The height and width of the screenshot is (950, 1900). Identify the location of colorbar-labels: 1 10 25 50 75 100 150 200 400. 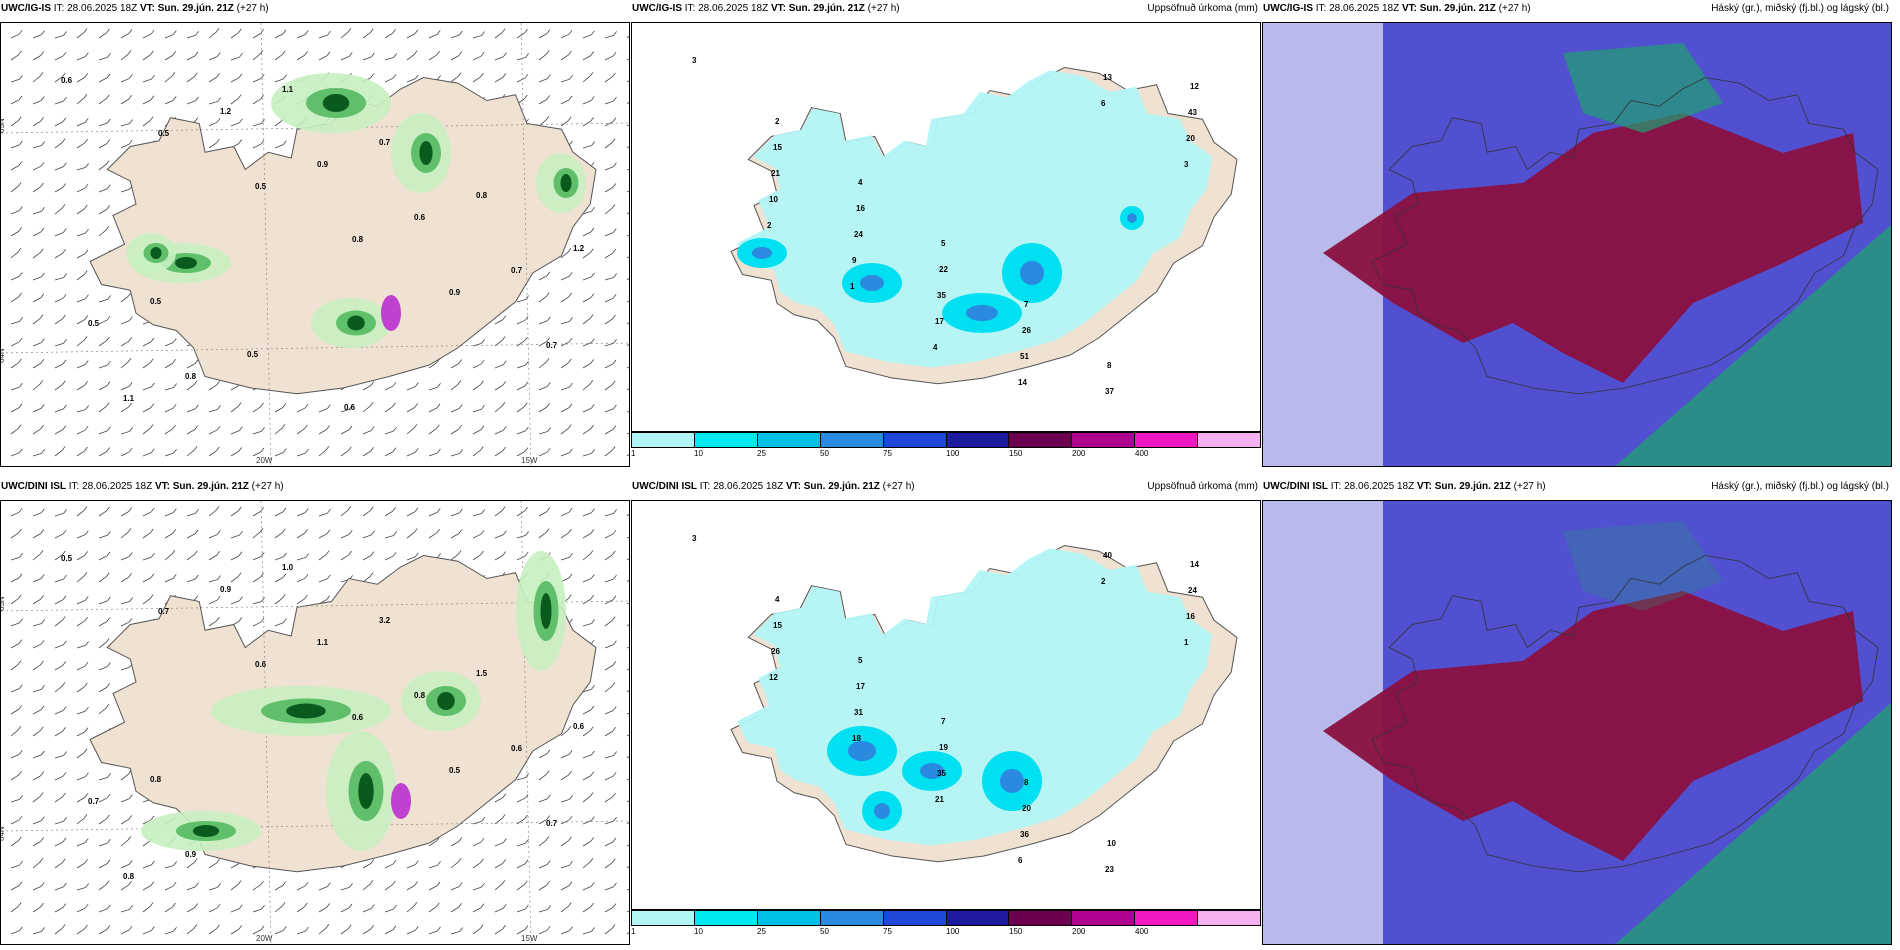
(946, 453).